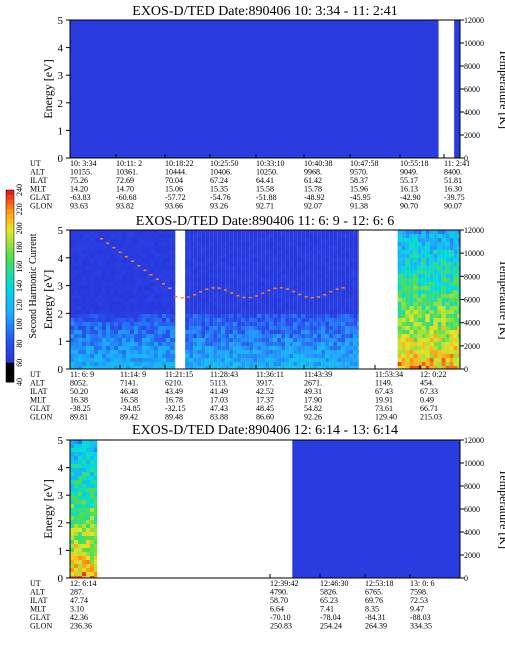 This screenshot has height=649, width=505. What do you see at coordinates (474, 440) in the screenshot?
I see `temperature-tick-label: 12000` at bounding box center [474, 440].